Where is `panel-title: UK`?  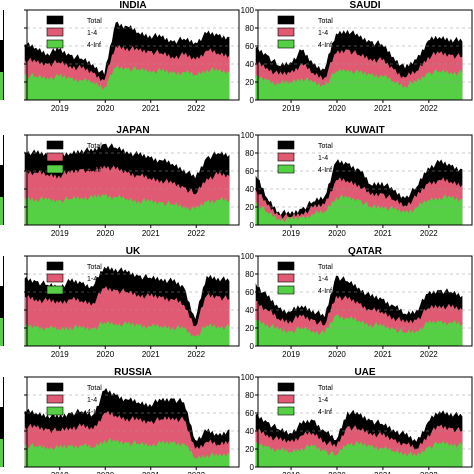
panel-title: UK is located at coordinates (133, 251).